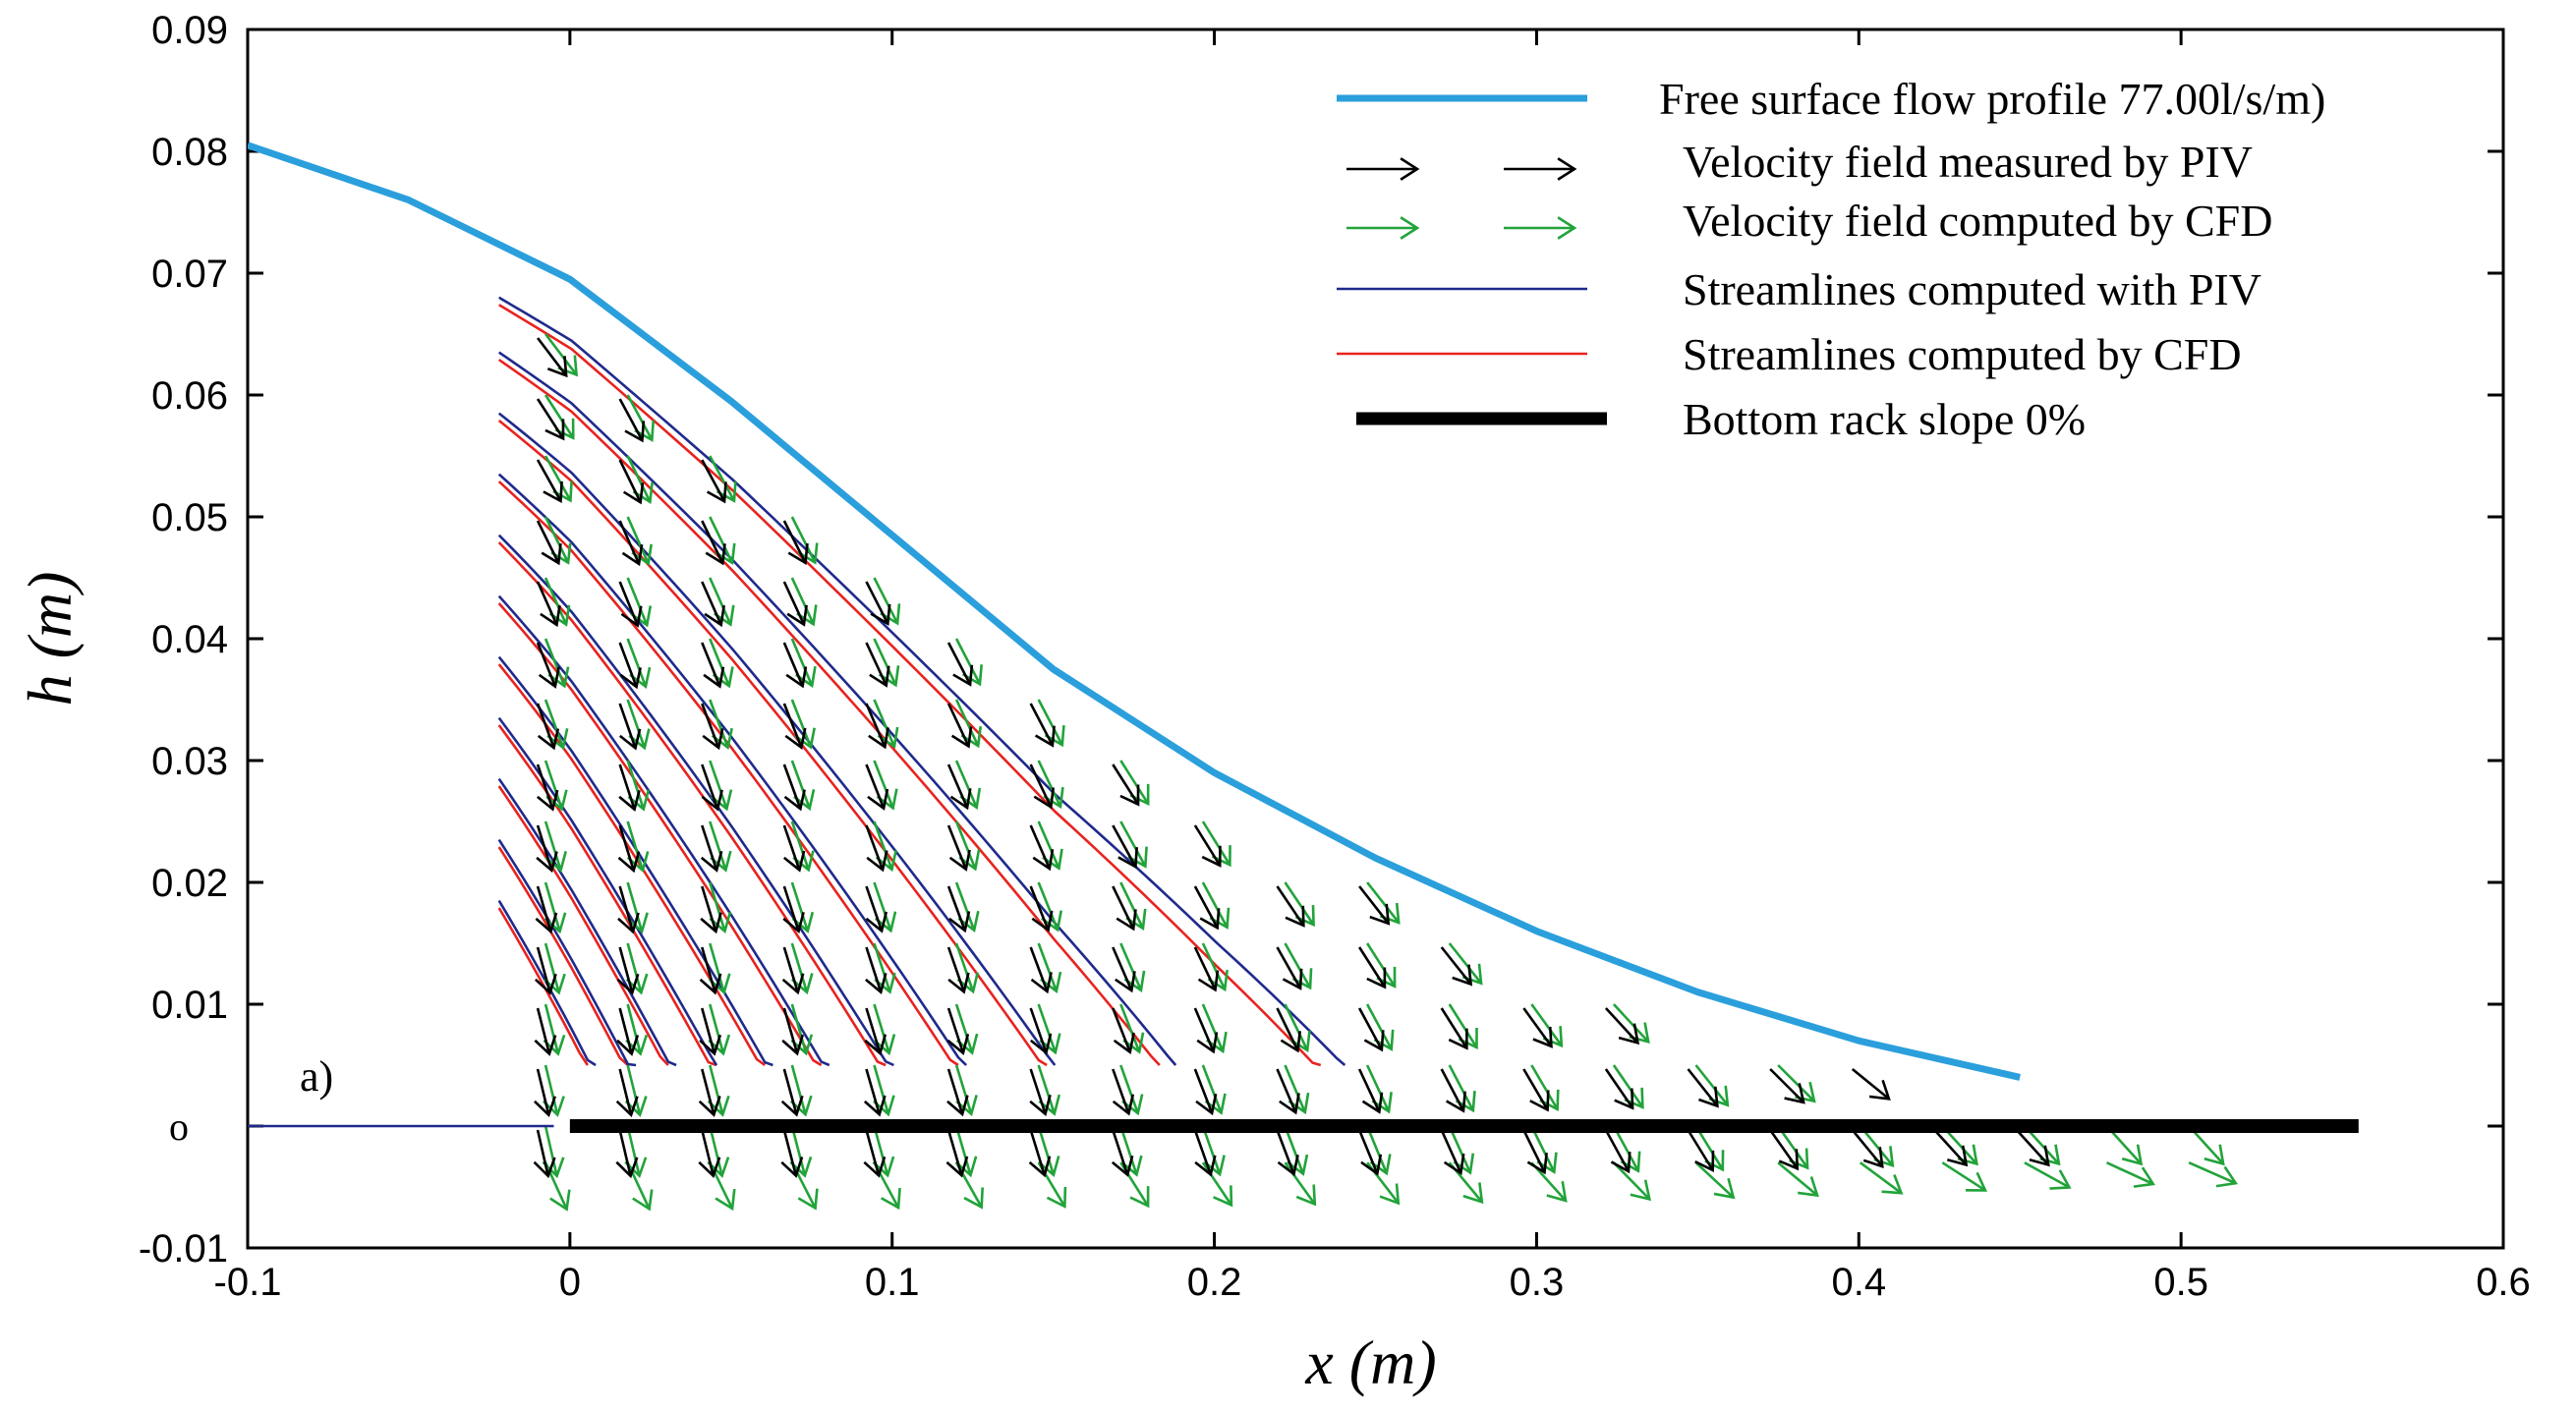  Describe the element at coordinates (1538, 1283) in the screenshot. I see `x-tick-label: 0.3` at that location.